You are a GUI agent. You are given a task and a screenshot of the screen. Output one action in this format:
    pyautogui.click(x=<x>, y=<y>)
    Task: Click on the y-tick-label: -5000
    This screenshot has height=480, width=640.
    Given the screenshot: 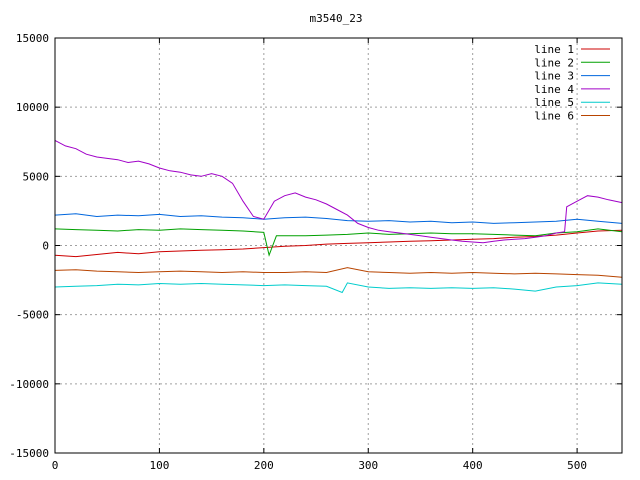 What is the action you would take?
    pyautogui.click(x=32, y=315)
    